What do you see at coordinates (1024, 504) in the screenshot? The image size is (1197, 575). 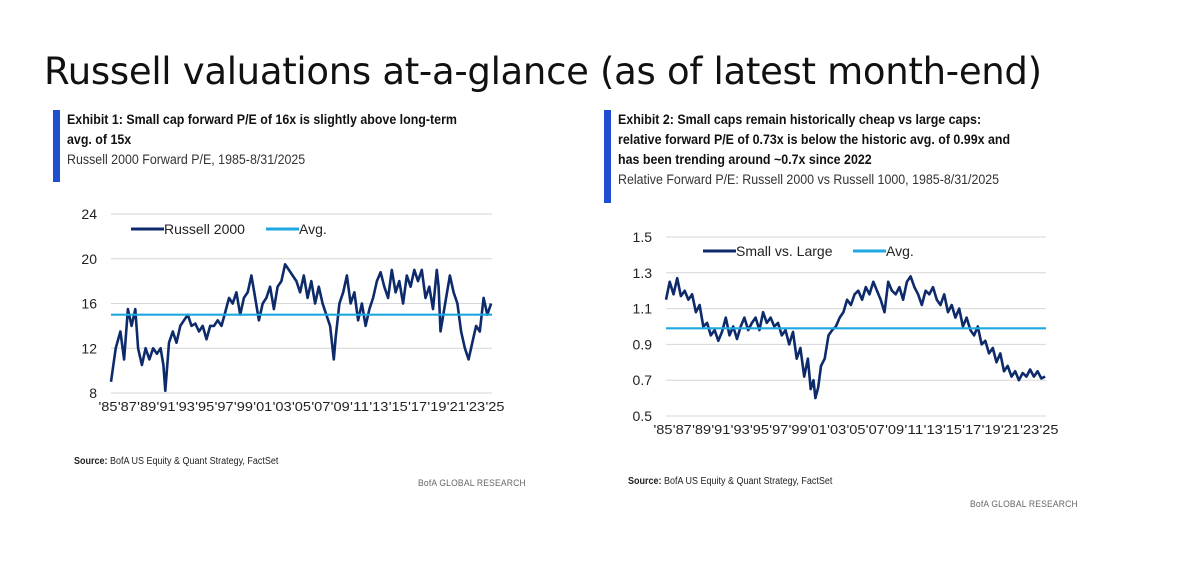 I see `exhibit-2-brand: BofA GLOBAL RESEARCH` at bounding box center [1024, 504].